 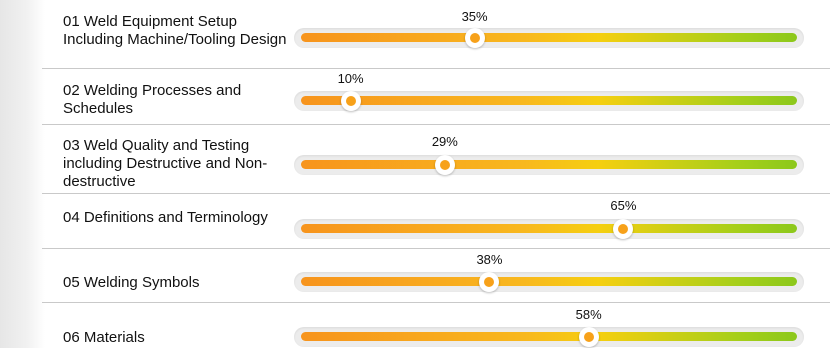 What do you see at coordinates (152, 99) in the screenshot?
I see `row-label: 02 Welding Processes and Schedules` at bounding box center [152, 99].